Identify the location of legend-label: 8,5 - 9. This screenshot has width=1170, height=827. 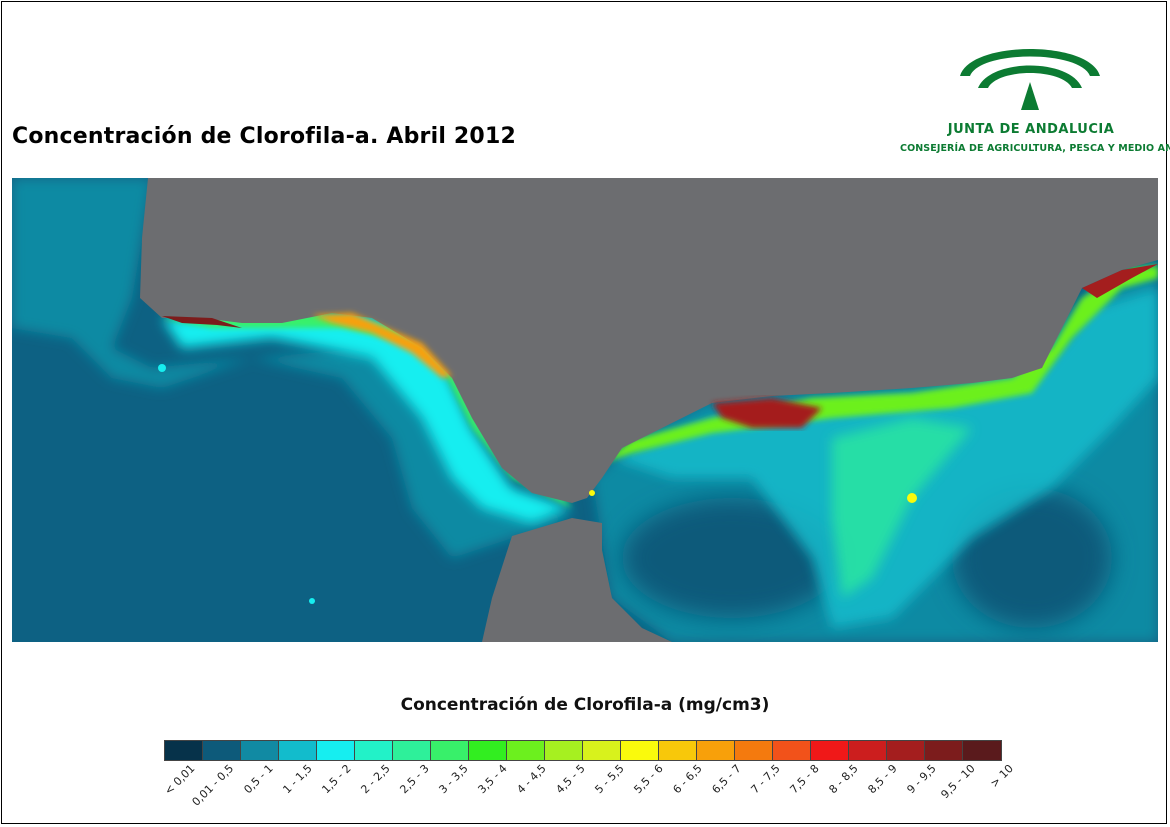
(882, 779).